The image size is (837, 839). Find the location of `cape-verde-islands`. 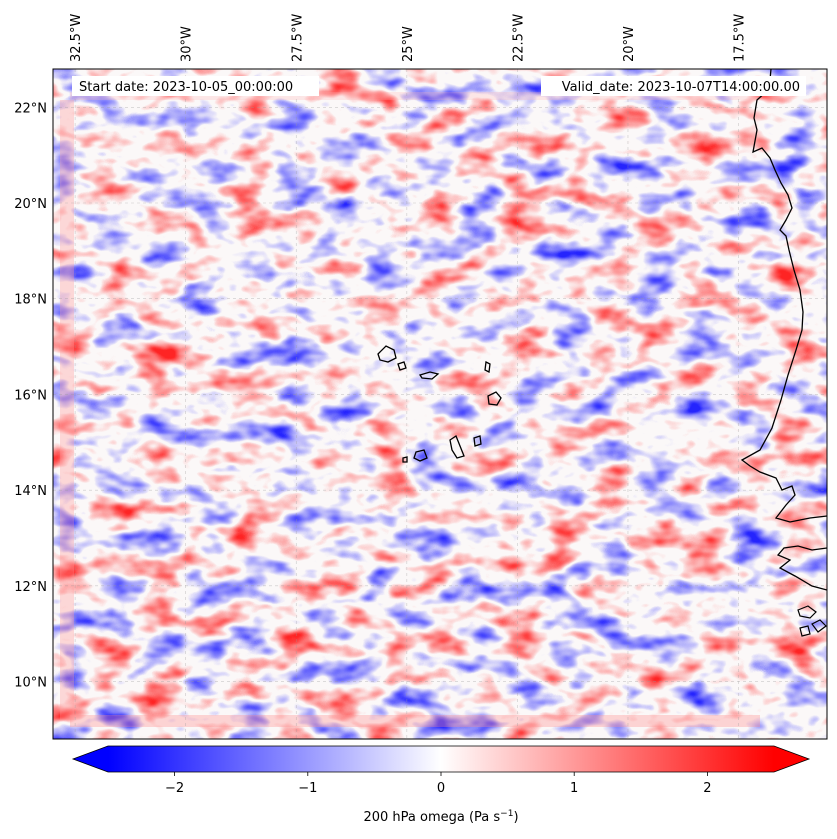

cape-verde-islands is located at coordinates (439, 404).